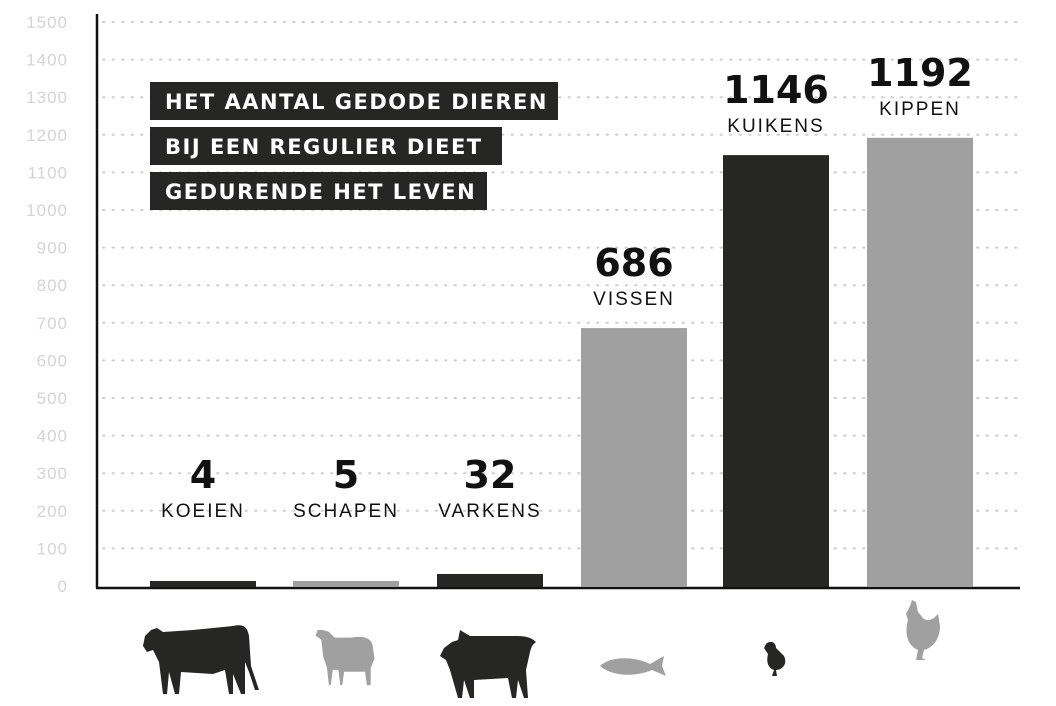 This screenshot has height=706, width=1056. I want to click on value-label: 32, so click(490, 475).